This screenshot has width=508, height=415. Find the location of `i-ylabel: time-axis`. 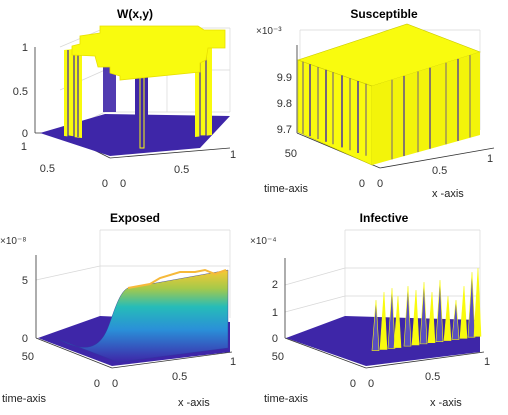

i-ylabel: time-axis is located at coordinates (286, 399).